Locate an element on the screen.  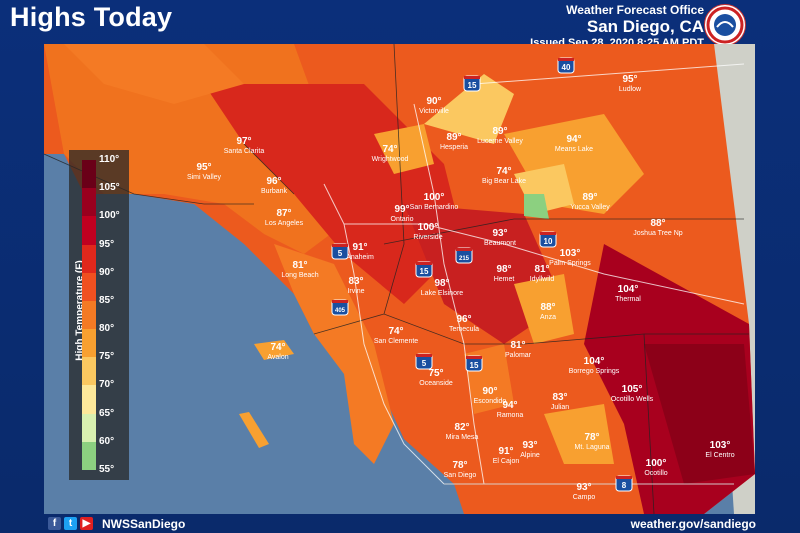
website-url: weather.gov/sandiego is located at coordinates (693, 524).